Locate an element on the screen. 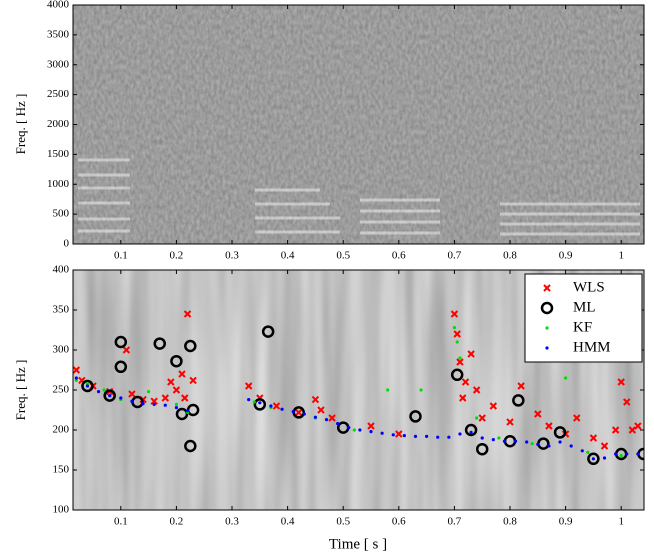 This screenshot has width=654, height=557. x-axis-title: Time [ s ] is located at coordinates (358, 544).